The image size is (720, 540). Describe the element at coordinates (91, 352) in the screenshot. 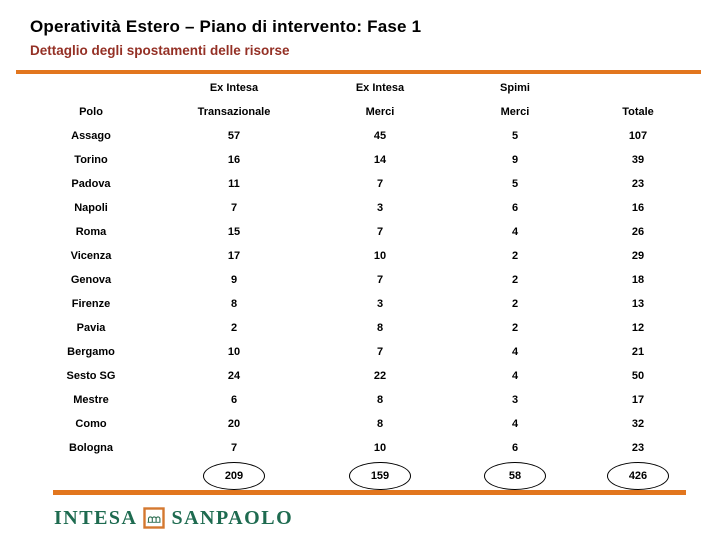

I see `polo-cell: Bergamo` at that location.